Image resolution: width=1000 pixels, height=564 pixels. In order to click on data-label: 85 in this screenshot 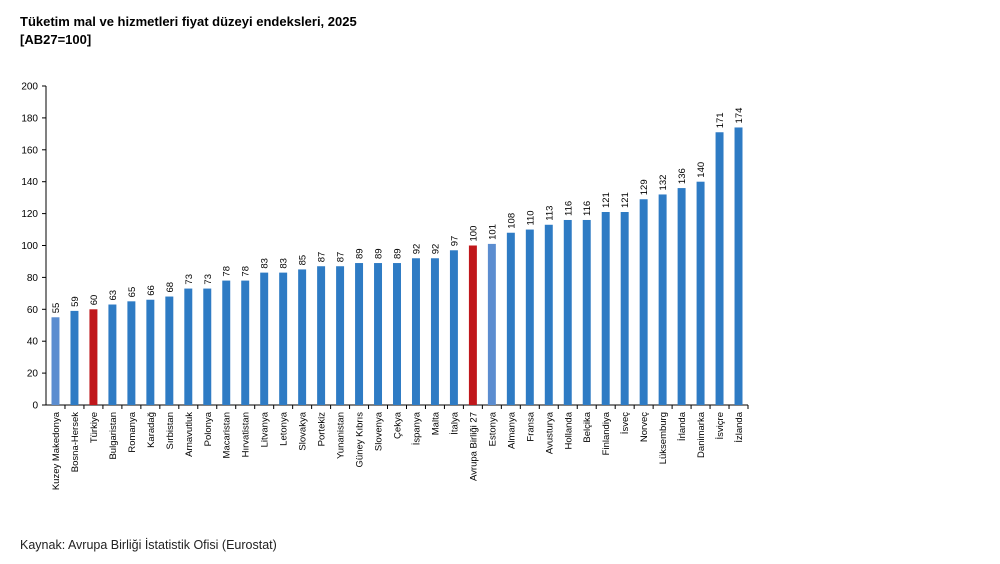, I will do `click(303, 260)`.